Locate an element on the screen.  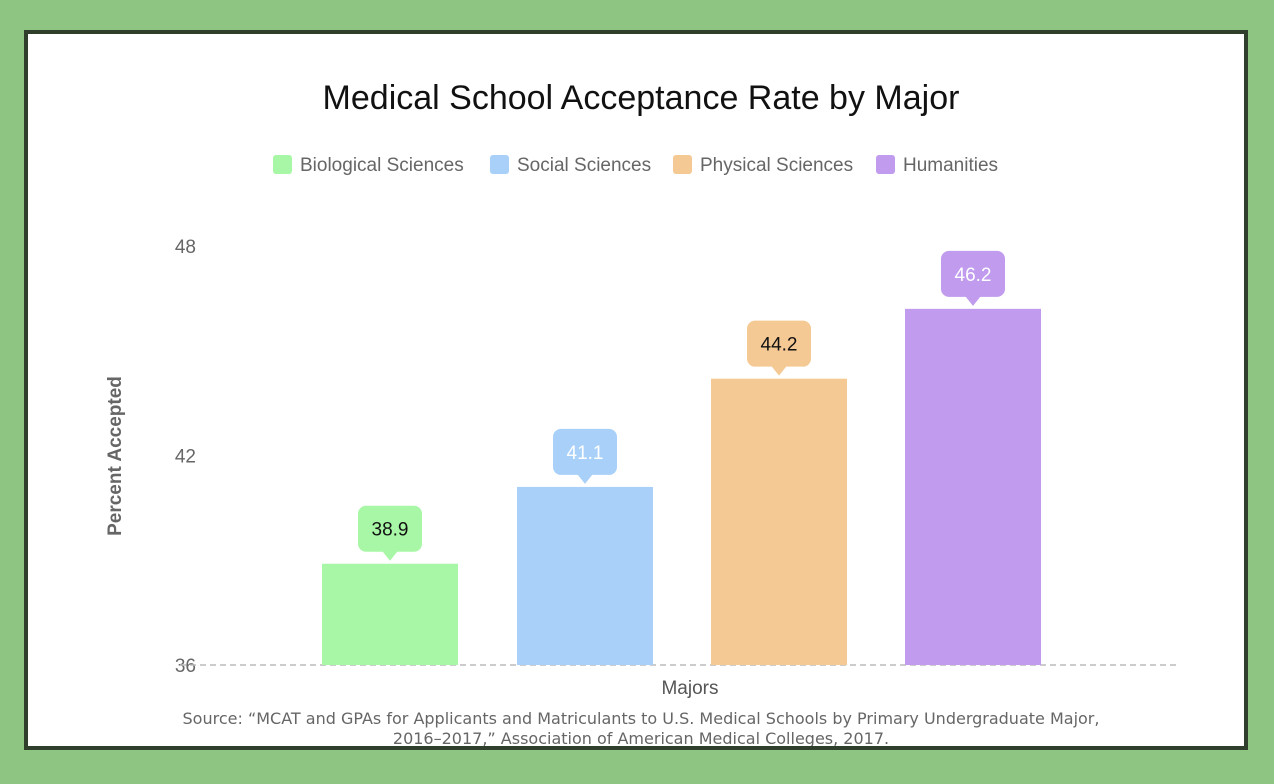
y-axis-ticks: 36 42 48 is located at coordinates (185, 457).